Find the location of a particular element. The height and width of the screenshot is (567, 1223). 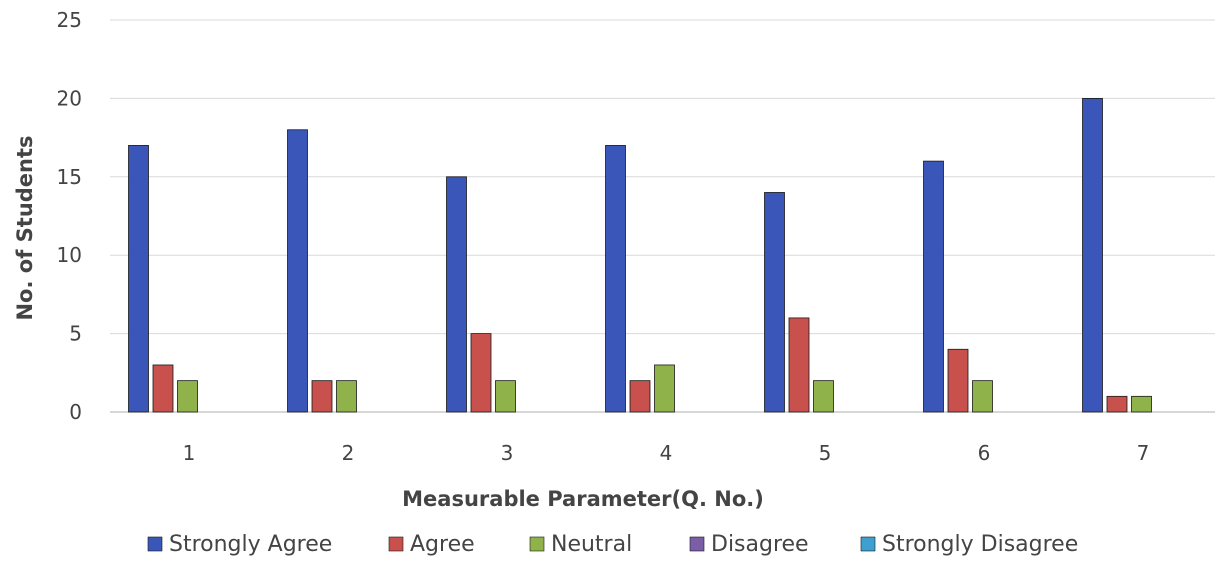

y-tick-label: 25 is located at coordinates (69, 20).